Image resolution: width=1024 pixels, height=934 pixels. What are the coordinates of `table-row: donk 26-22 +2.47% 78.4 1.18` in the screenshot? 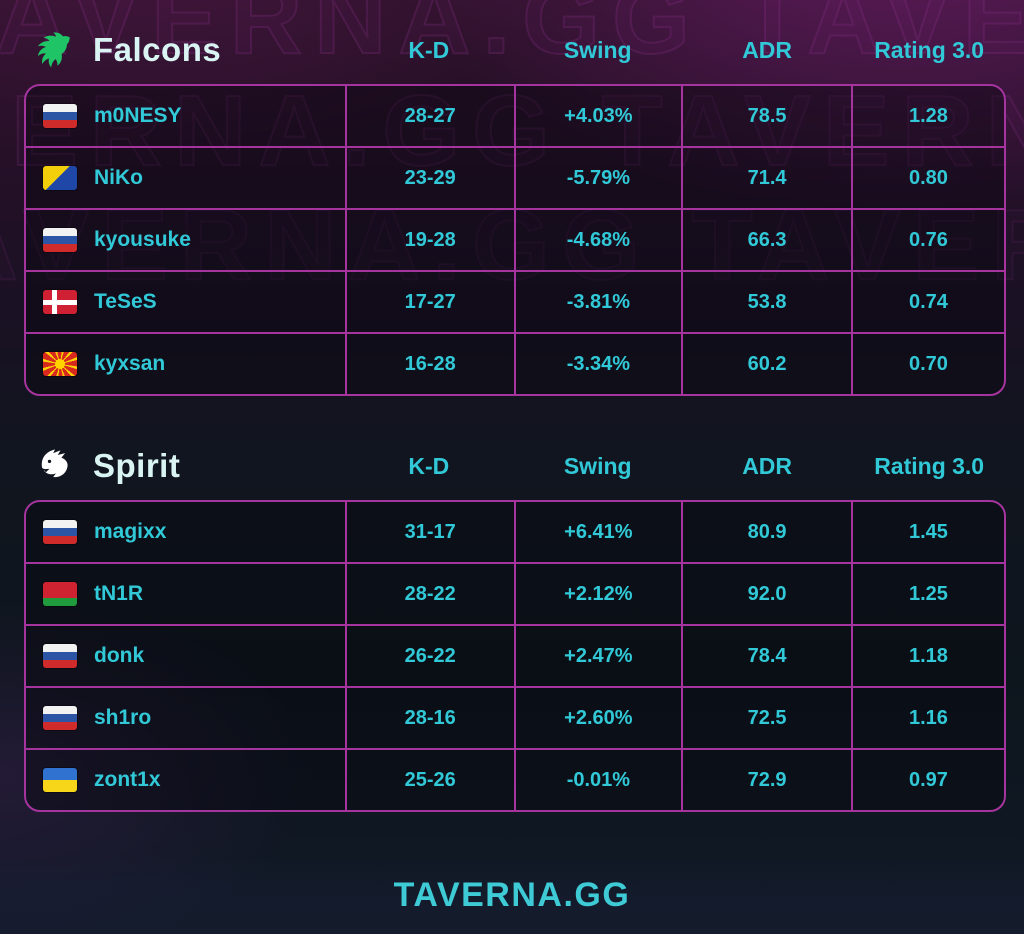 It's located at (515, 655).